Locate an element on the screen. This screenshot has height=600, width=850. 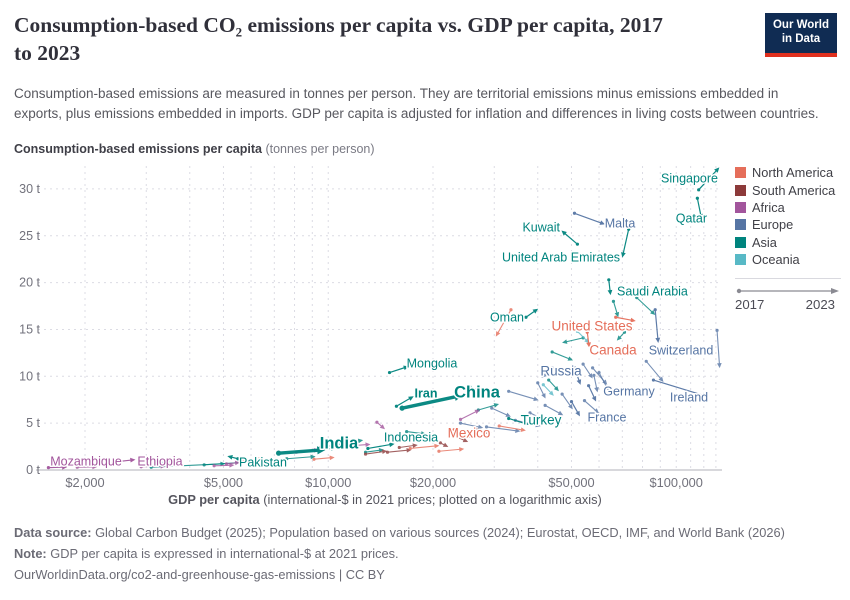
legend-item-africa: Africa is located at coordinates (791, 207).